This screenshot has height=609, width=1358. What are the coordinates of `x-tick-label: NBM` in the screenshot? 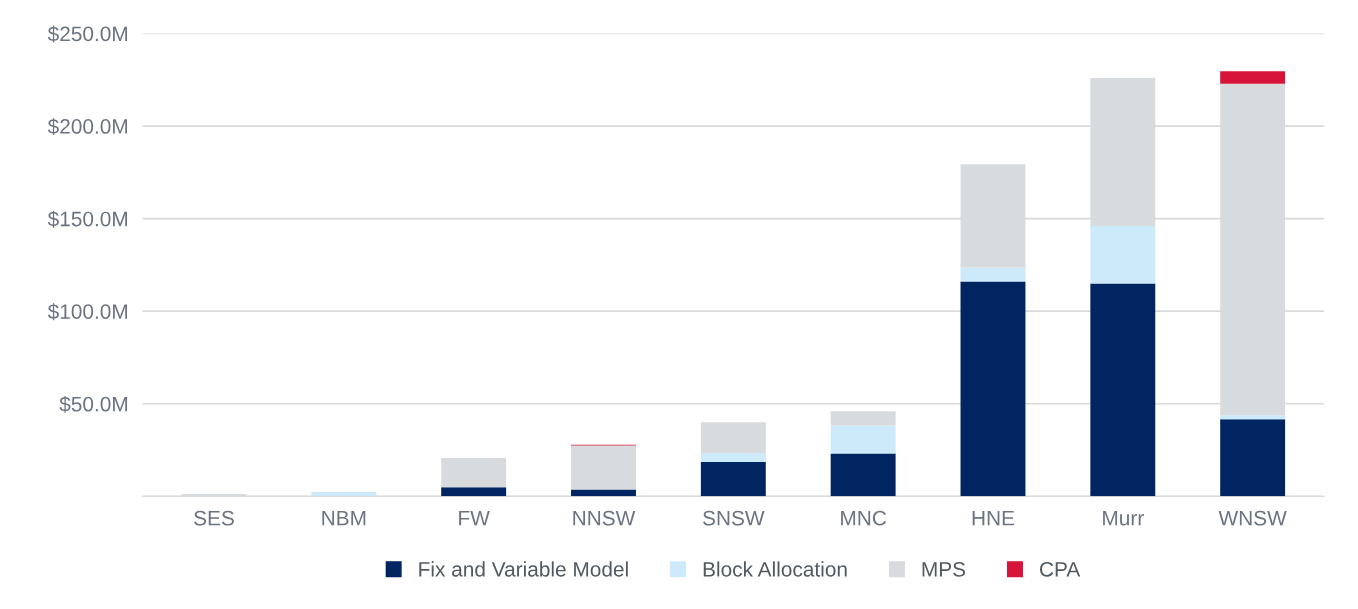 It's located at (344, 518).